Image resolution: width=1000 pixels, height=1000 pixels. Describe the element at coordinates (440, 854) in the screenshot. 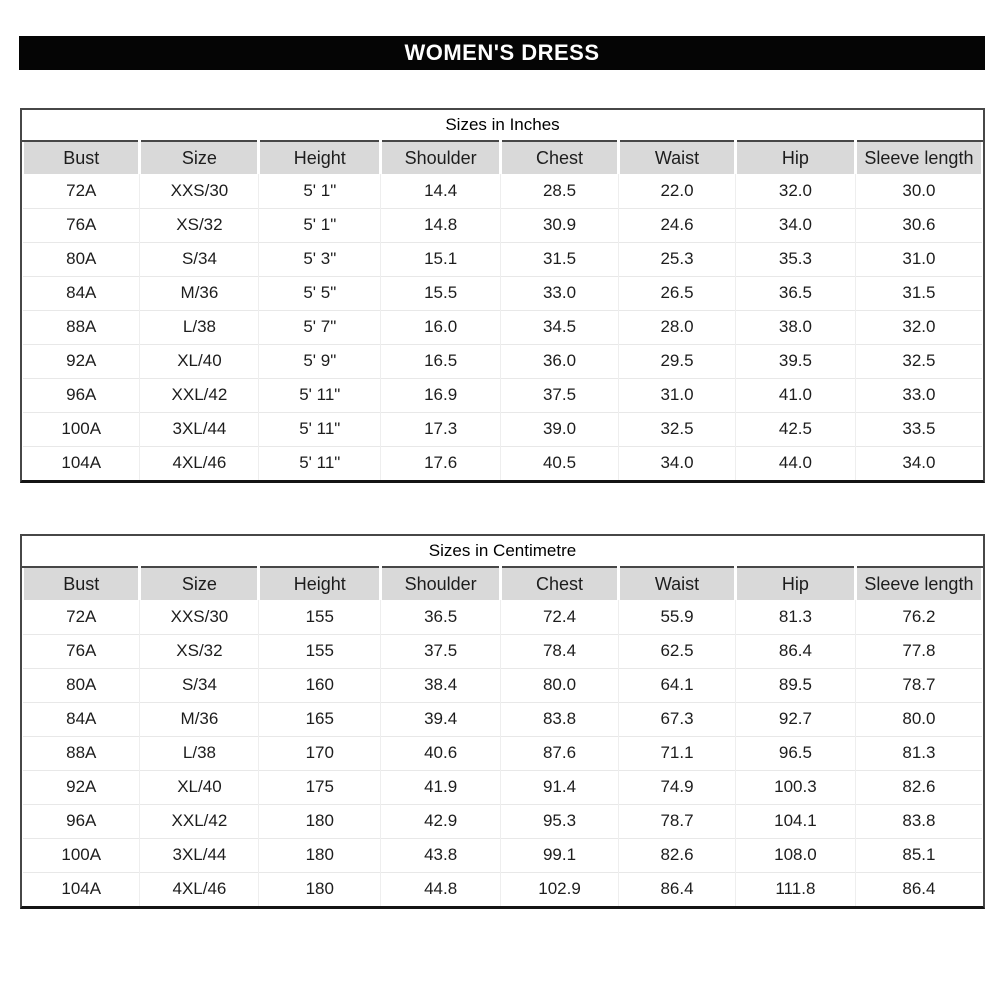

I see `cell: 43.8` at that location.